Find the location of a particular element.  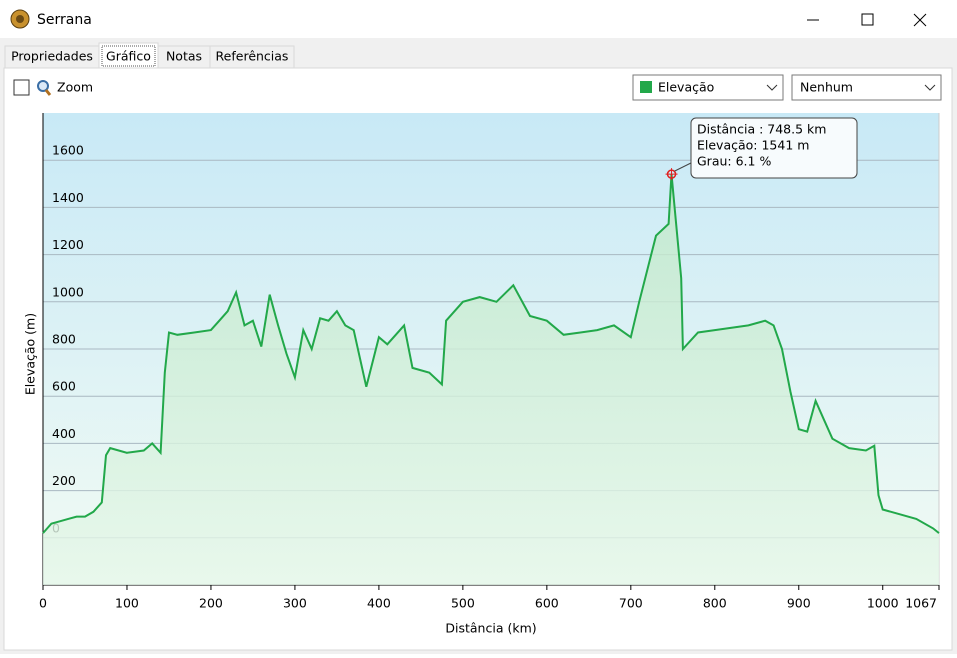

zoom-checkbox is located at coordinates (21, 87).